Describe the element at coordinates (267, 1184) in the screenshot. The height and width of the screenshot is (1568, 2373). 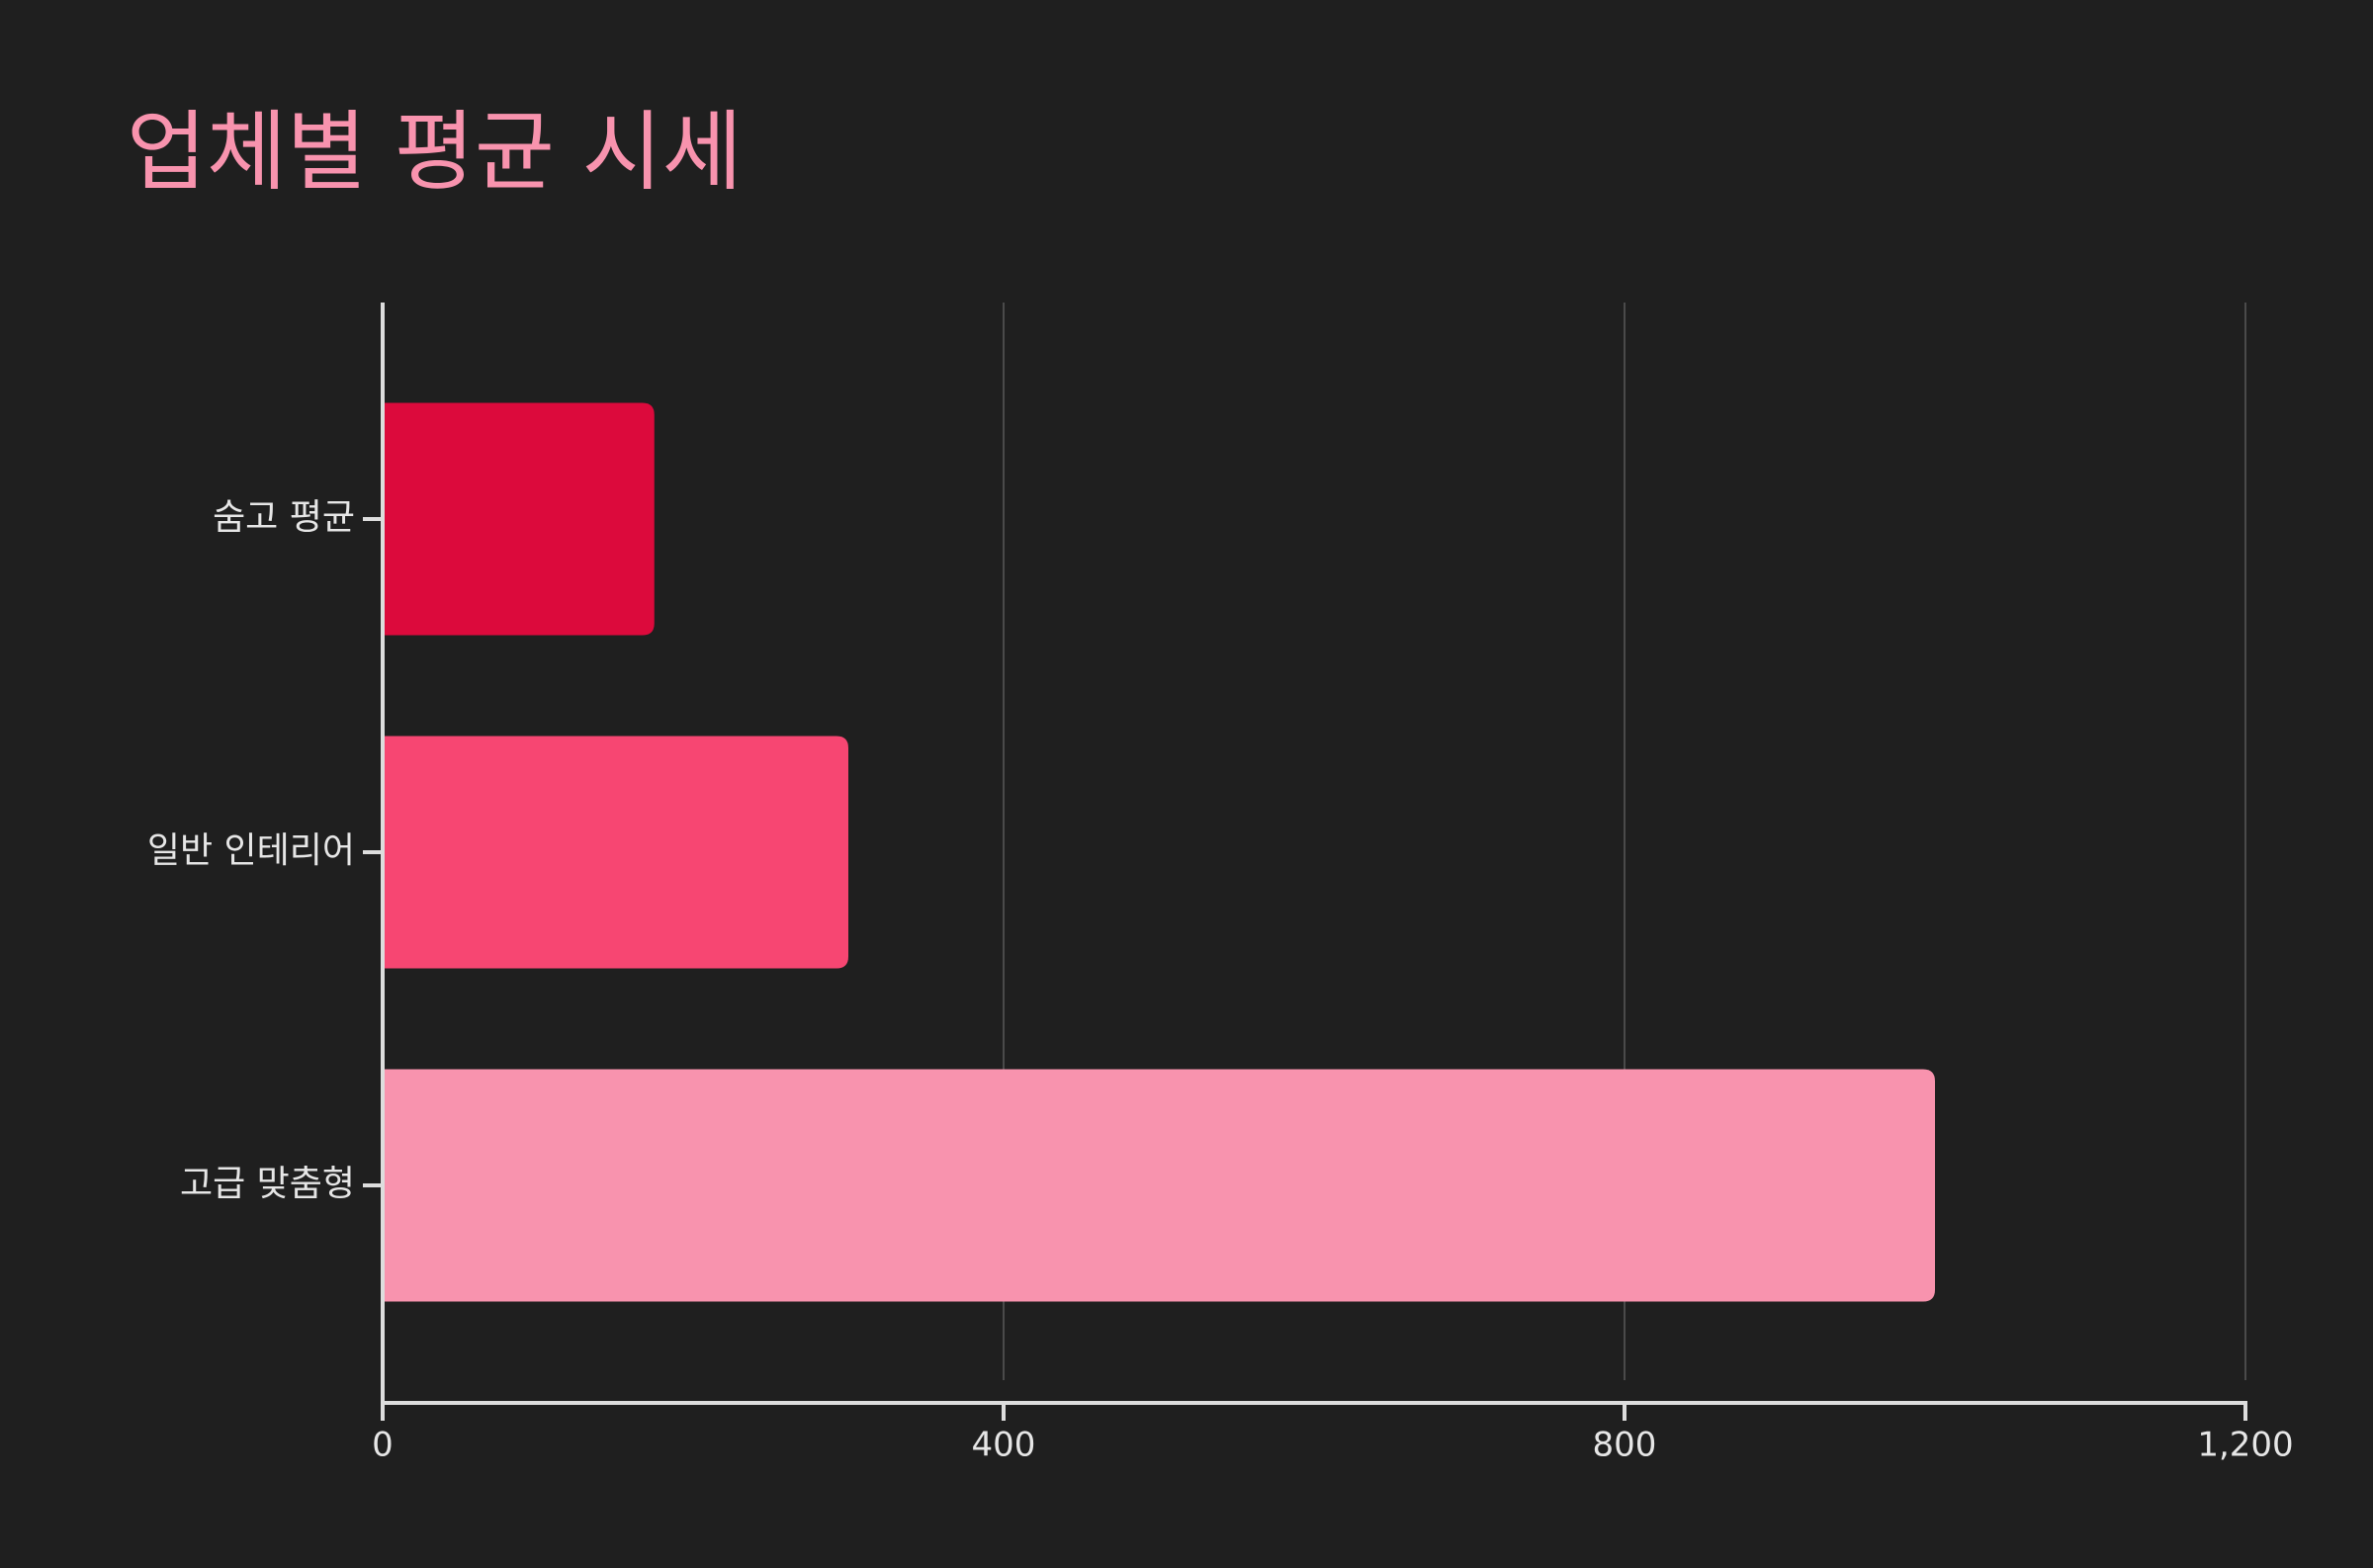
I see `y-tick-label: 고급 맞춤형` at that location.